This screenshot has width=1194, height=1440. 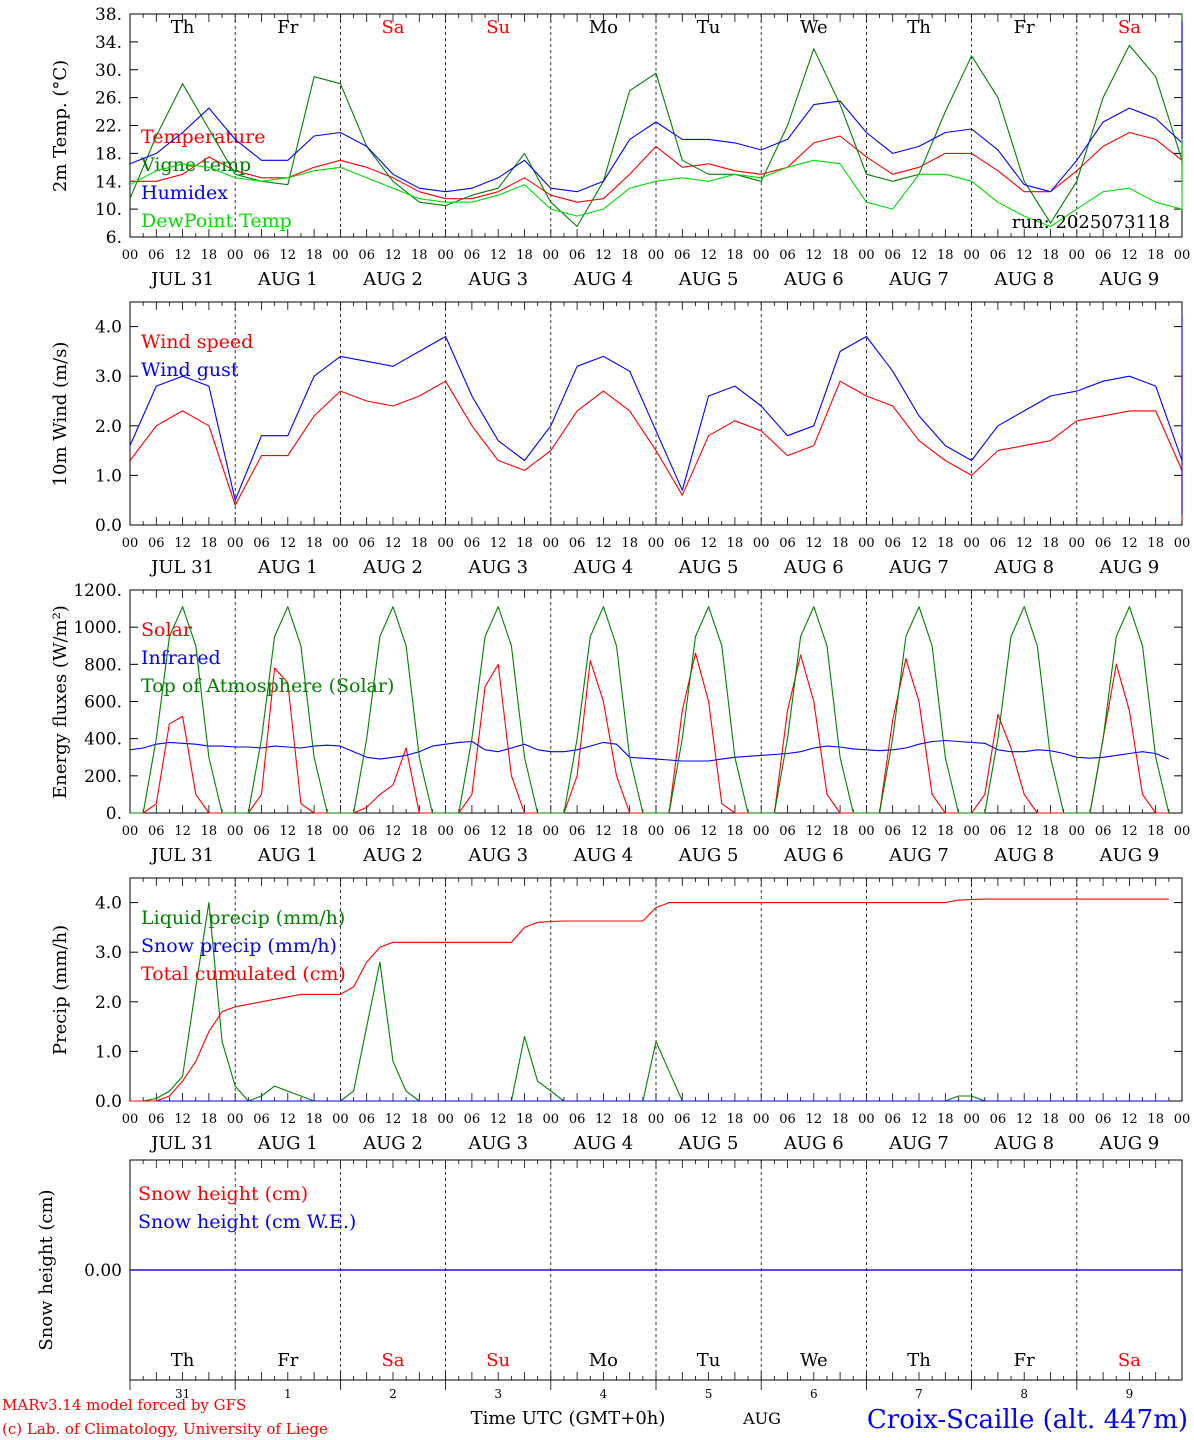 I want to click on date-label: AUG 2, so click(x=392, y=567).